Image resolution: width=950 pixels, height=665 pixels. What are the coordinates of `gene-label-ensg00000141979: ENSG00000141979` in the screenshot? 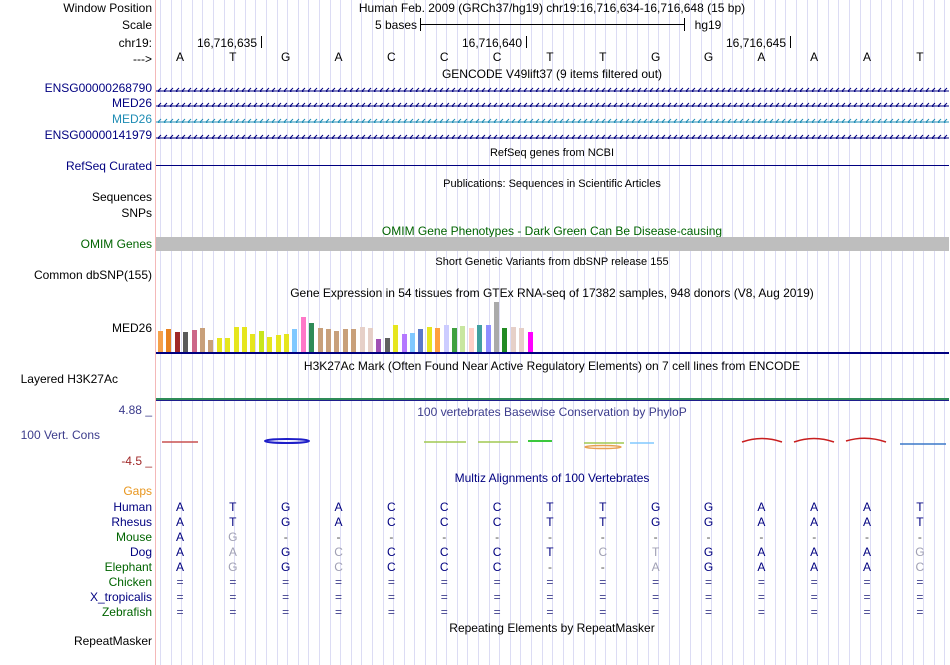 It's located at (98, 135).